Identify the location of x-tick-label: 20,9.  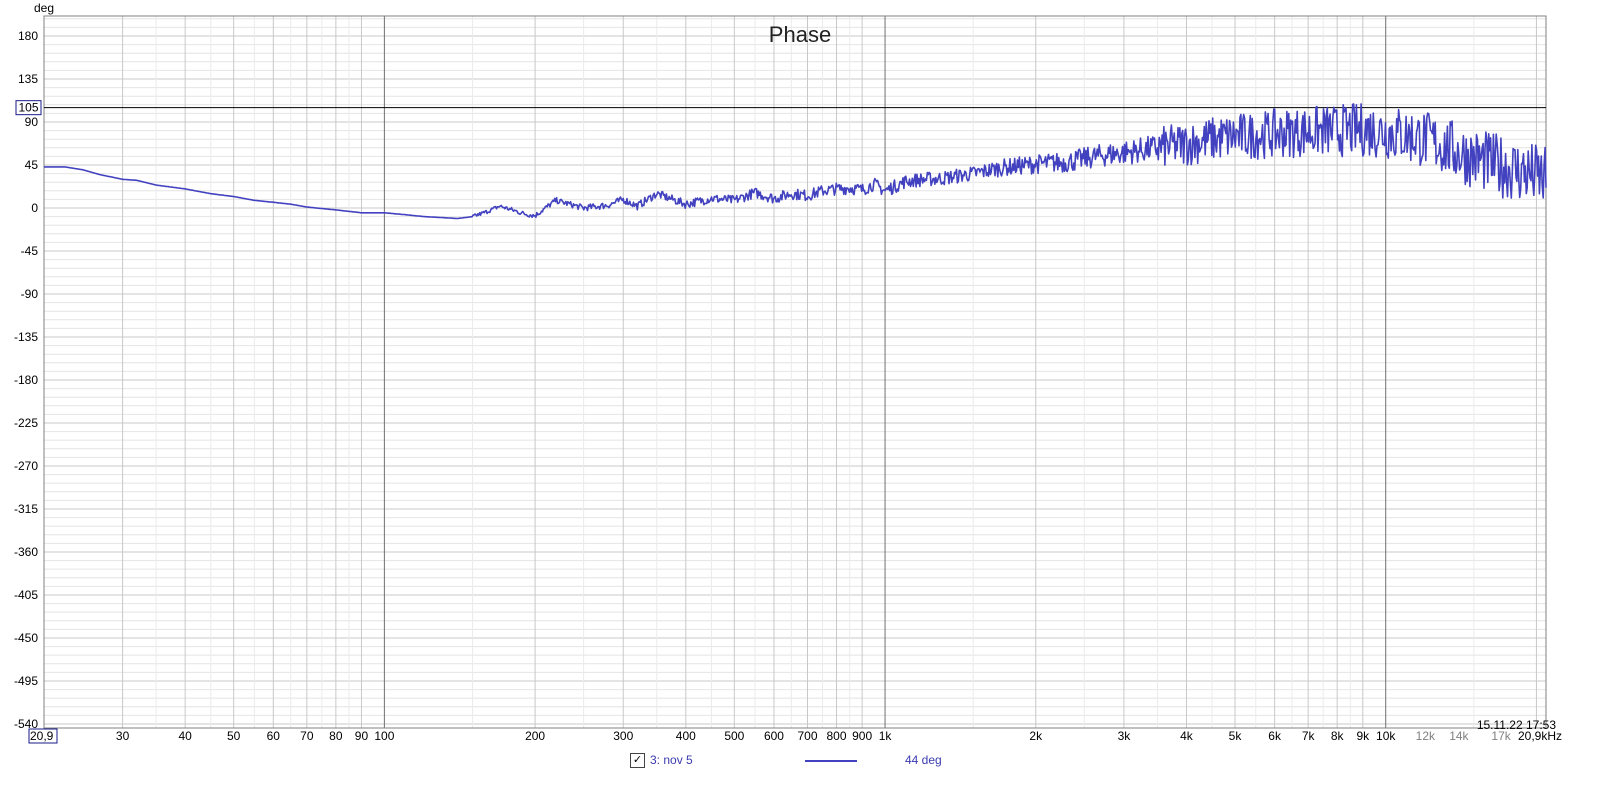
(42, 736).